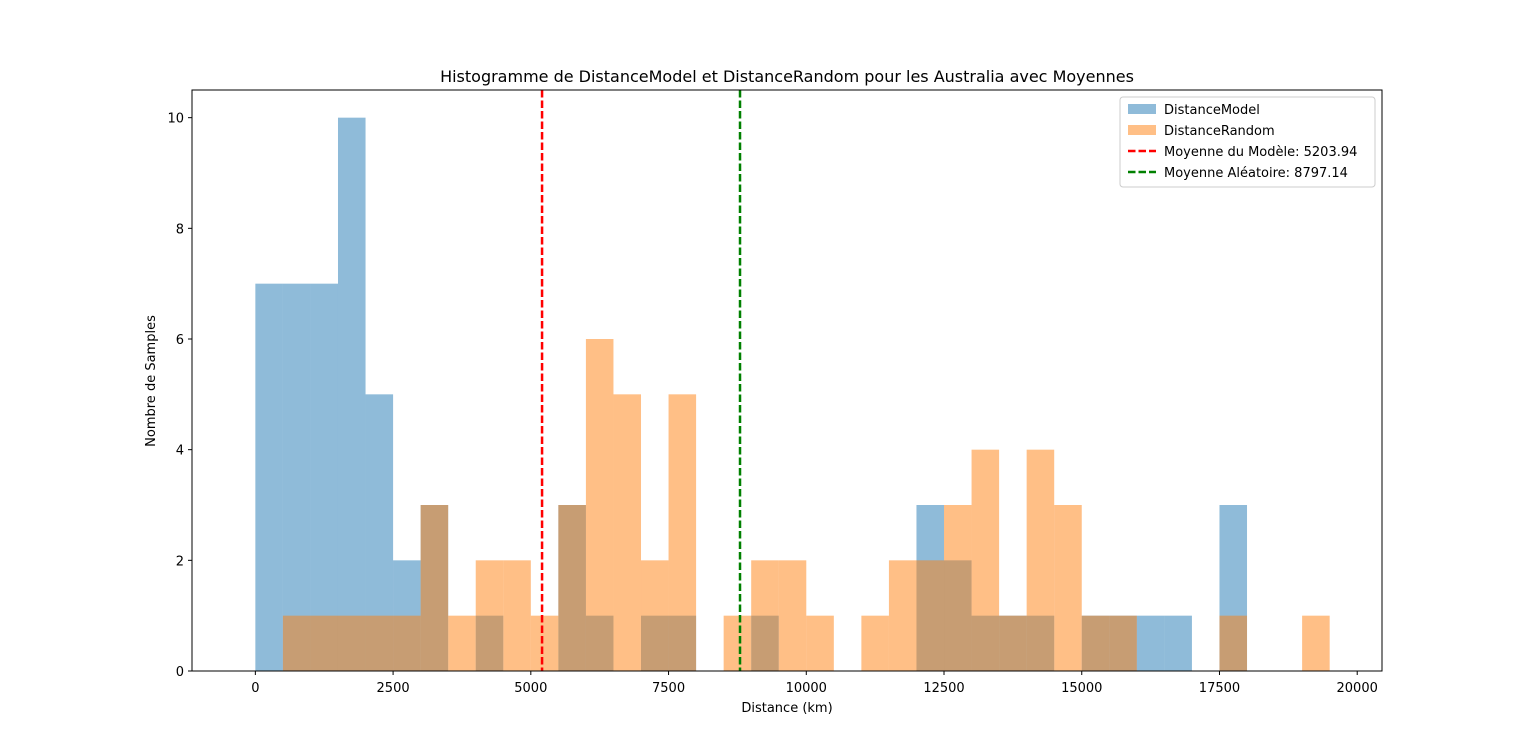 The image size is (1536, 754). I want to click on legend-label: DistanceModel, so click(1212, 110).